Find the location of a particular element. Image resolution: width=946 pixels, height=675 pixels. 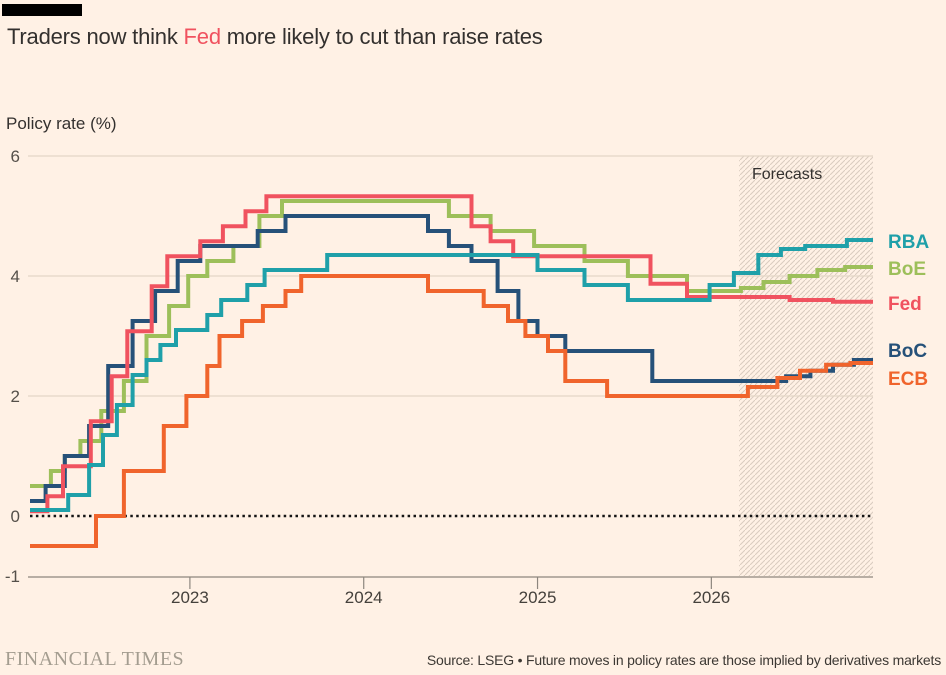

y-axis-title: Policy rate (%) is located at coordinates (61, 123).